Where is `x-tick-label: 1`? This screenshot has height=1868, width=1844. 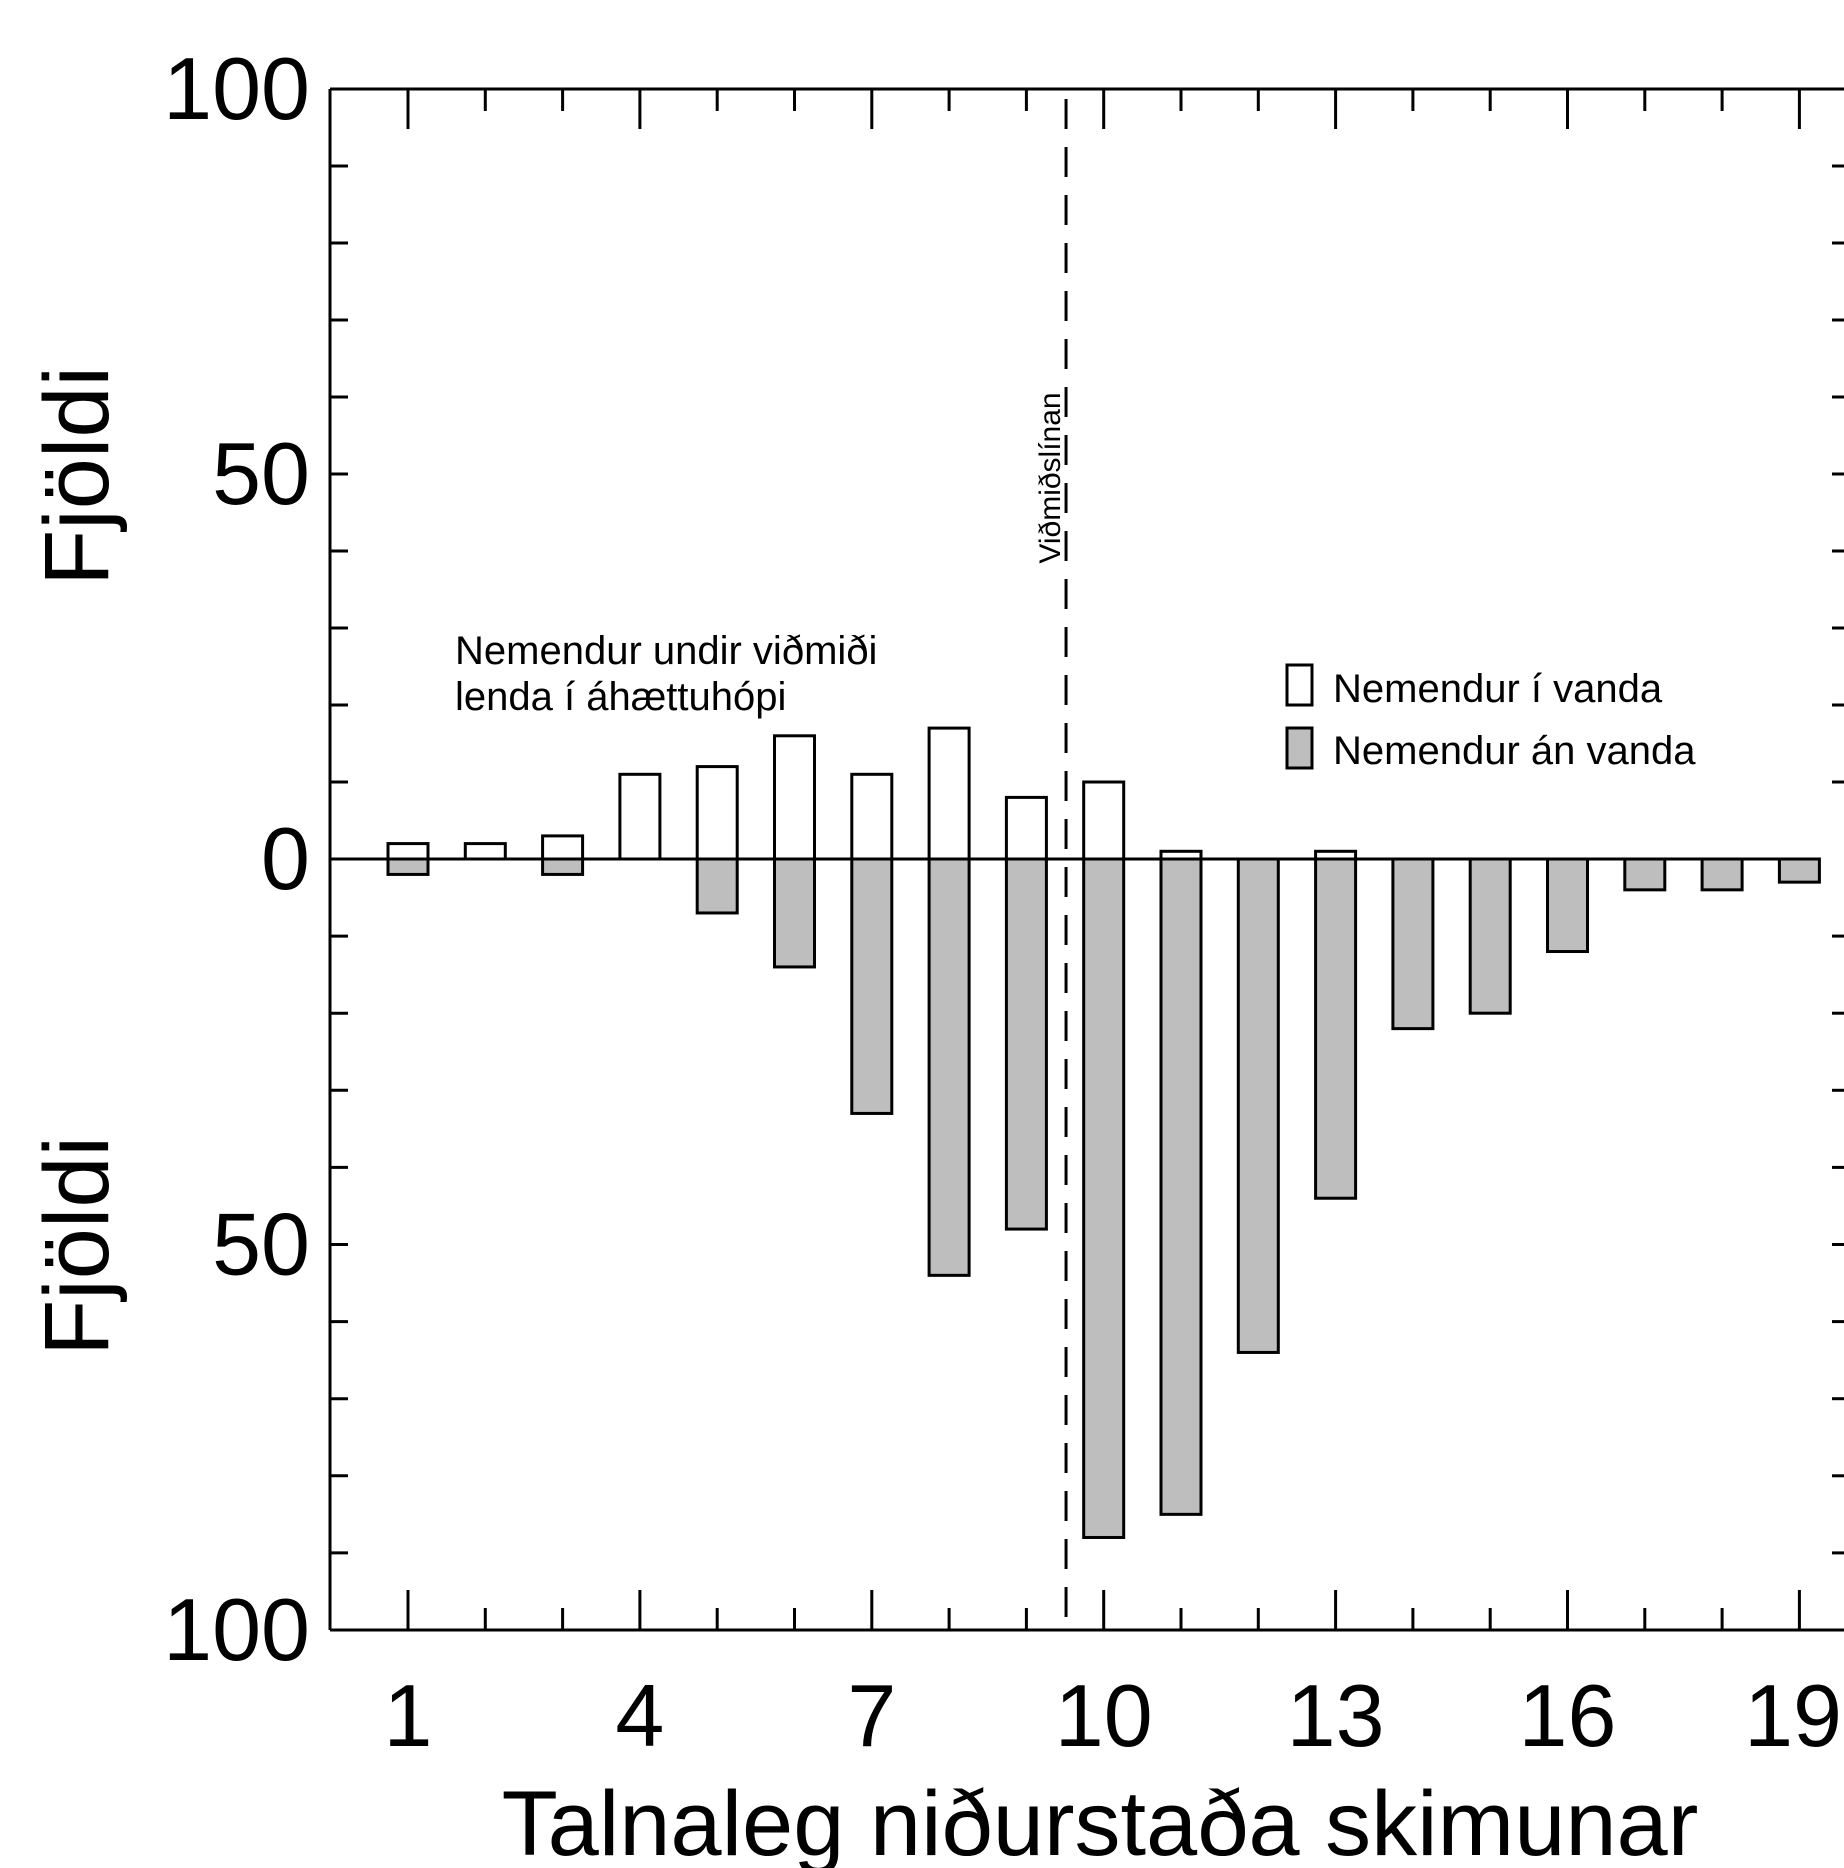 x-tick-label: 1 is located at coordinates (408, 1715).